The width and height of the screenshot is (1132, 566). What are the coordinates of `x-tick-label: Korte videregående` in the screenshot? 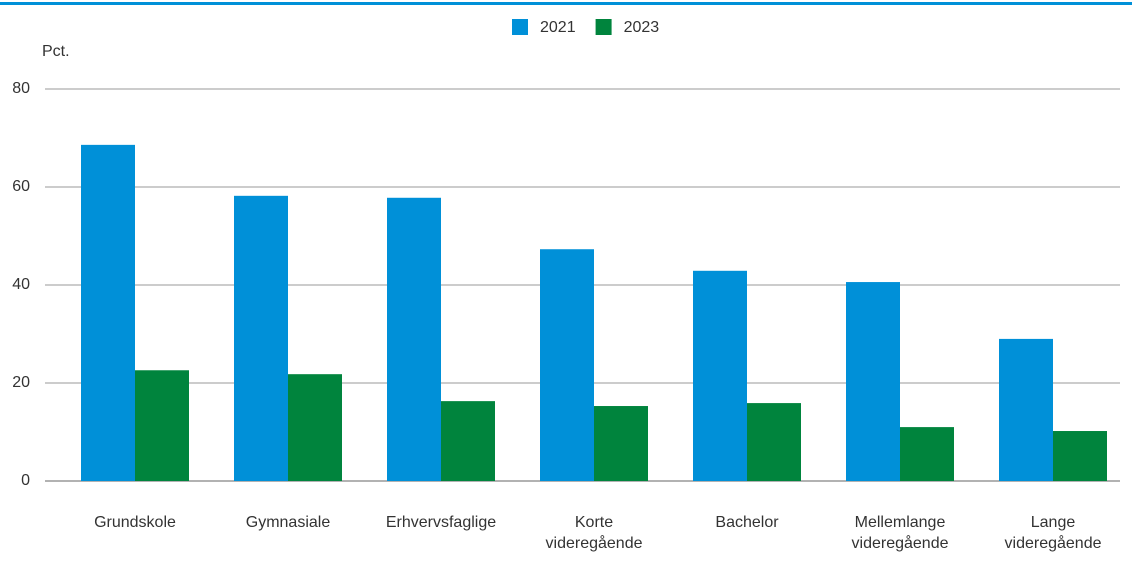 It's located at (594, 533).